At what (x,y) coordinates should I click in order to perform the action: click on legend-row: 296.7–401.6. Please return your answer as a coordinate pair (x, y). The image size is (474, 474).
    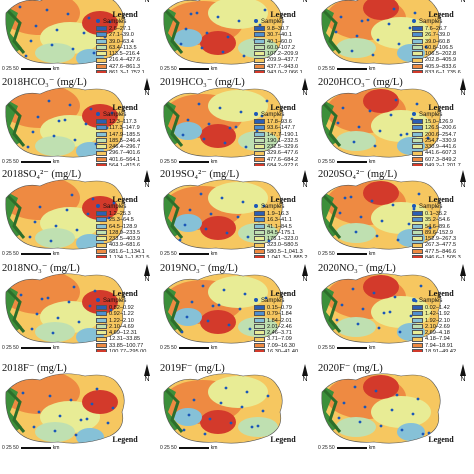
    Looking at the image, I should click on (125, 153).